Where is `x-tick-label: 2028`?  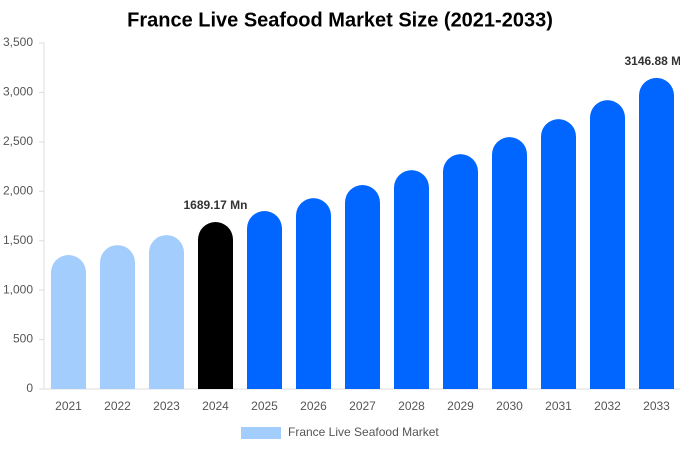
x-tick-label: 2028 is located at coordinates (411, 406).